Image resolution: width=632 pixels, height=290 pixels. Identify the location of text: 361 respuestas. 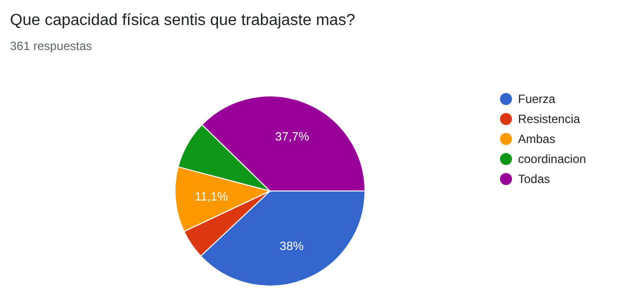
(51, 46).